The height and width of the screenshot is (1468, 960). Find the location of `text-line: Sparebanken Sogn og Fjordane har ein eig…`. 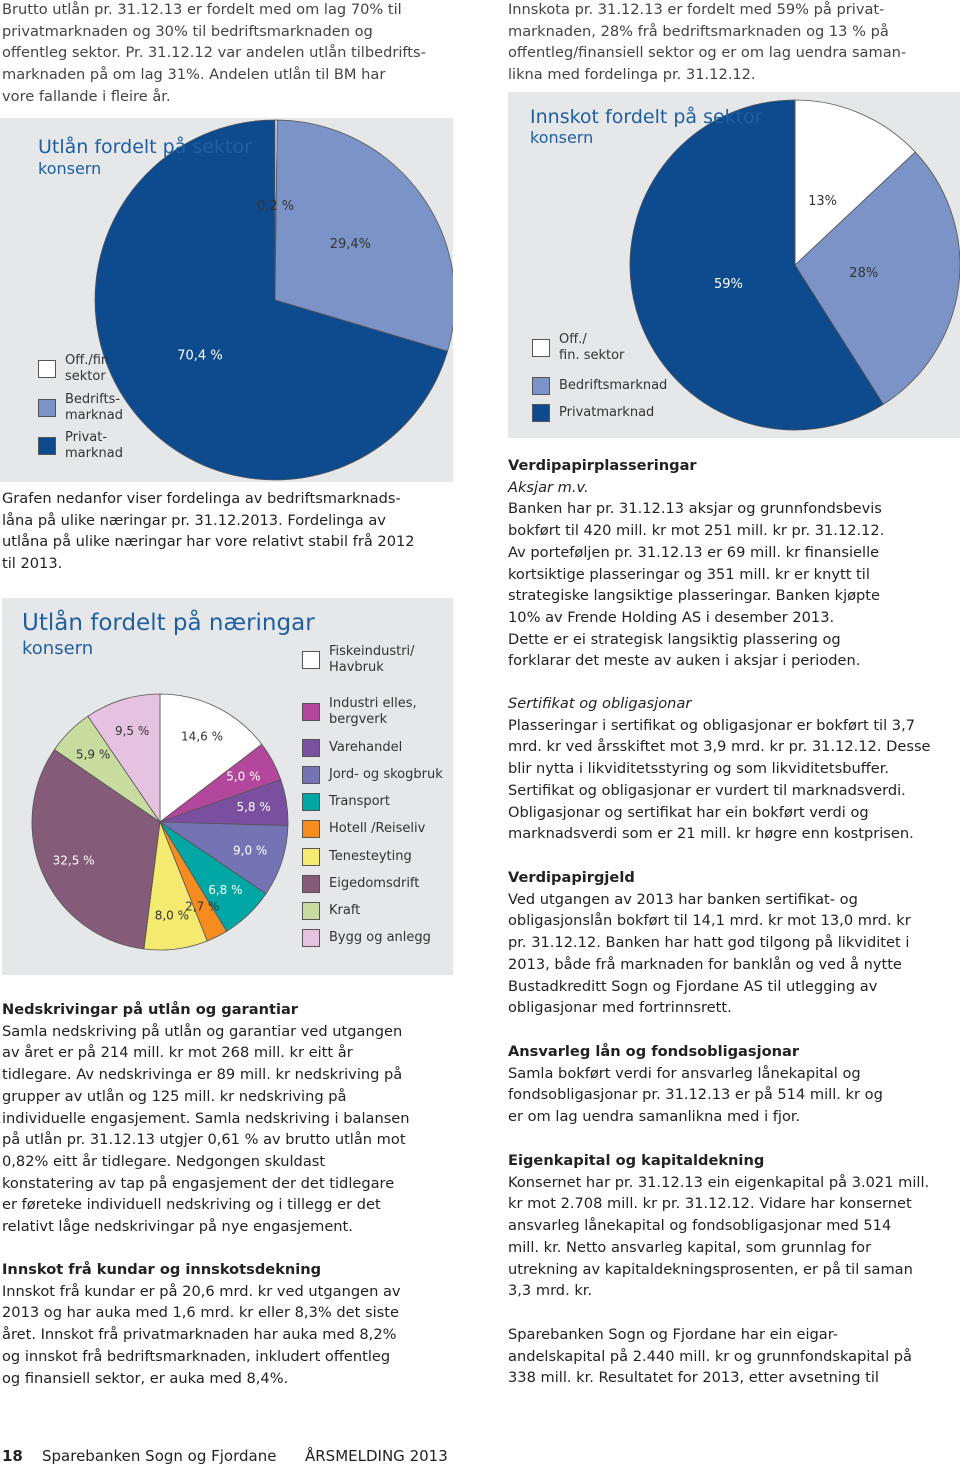

text-line: Sparebanken Sogn og Fjordane har ein eig… is located at coordinates (673, 1334).